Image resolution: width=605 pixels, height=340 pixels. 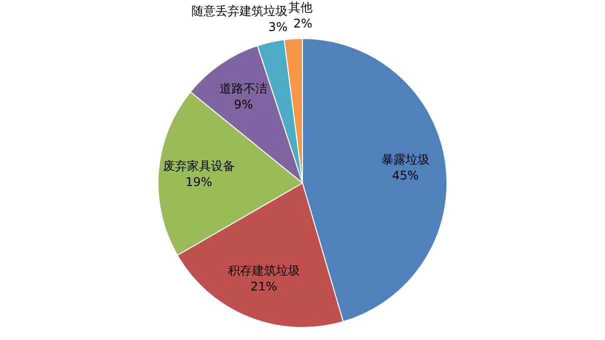 I want to click on slice-label: 暴露垃圾, so click(x=405, y=159).